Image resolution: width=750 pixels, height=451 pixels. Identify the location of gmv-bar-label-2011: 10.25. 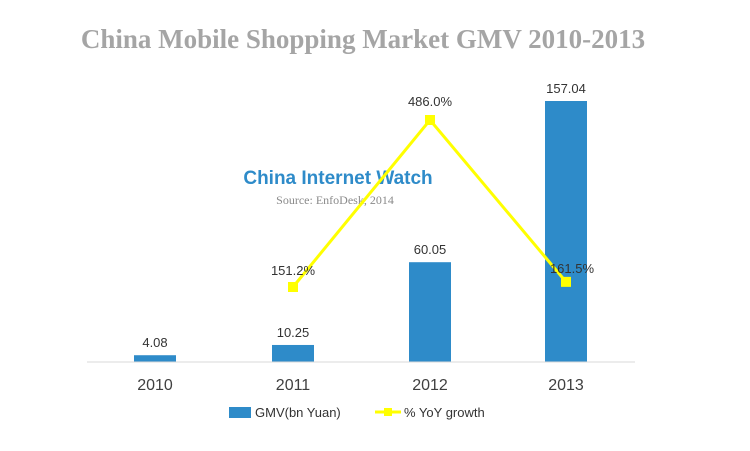
(293, 332).